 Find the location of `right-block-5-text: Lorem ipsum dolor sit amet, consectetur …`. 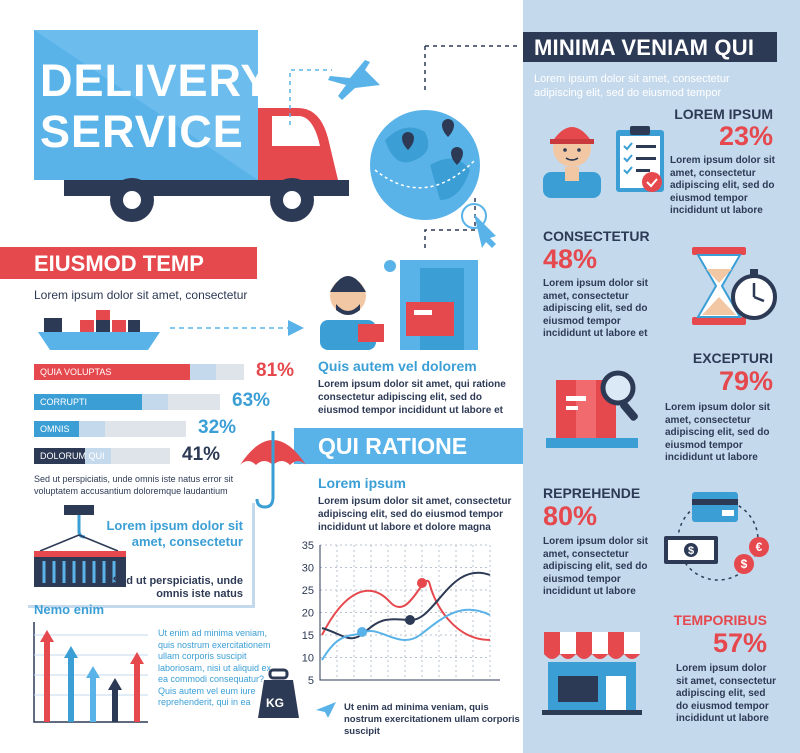

right-block-5-text: Lorem ipsum dolor sit amet, consectetur … is located at coordinates (726, 693).